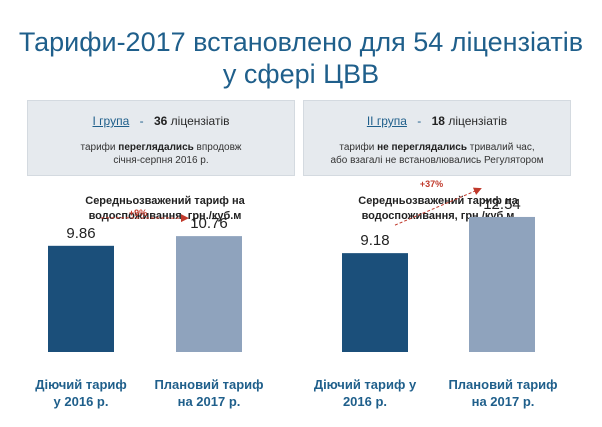 The width and height of the screenshot is (602, 427). What do you see at coordinates (503, 401) in the screenshot?
I see `chart-2-category-2-line-2: на 2017 р.` at bounding box center [503, 401].